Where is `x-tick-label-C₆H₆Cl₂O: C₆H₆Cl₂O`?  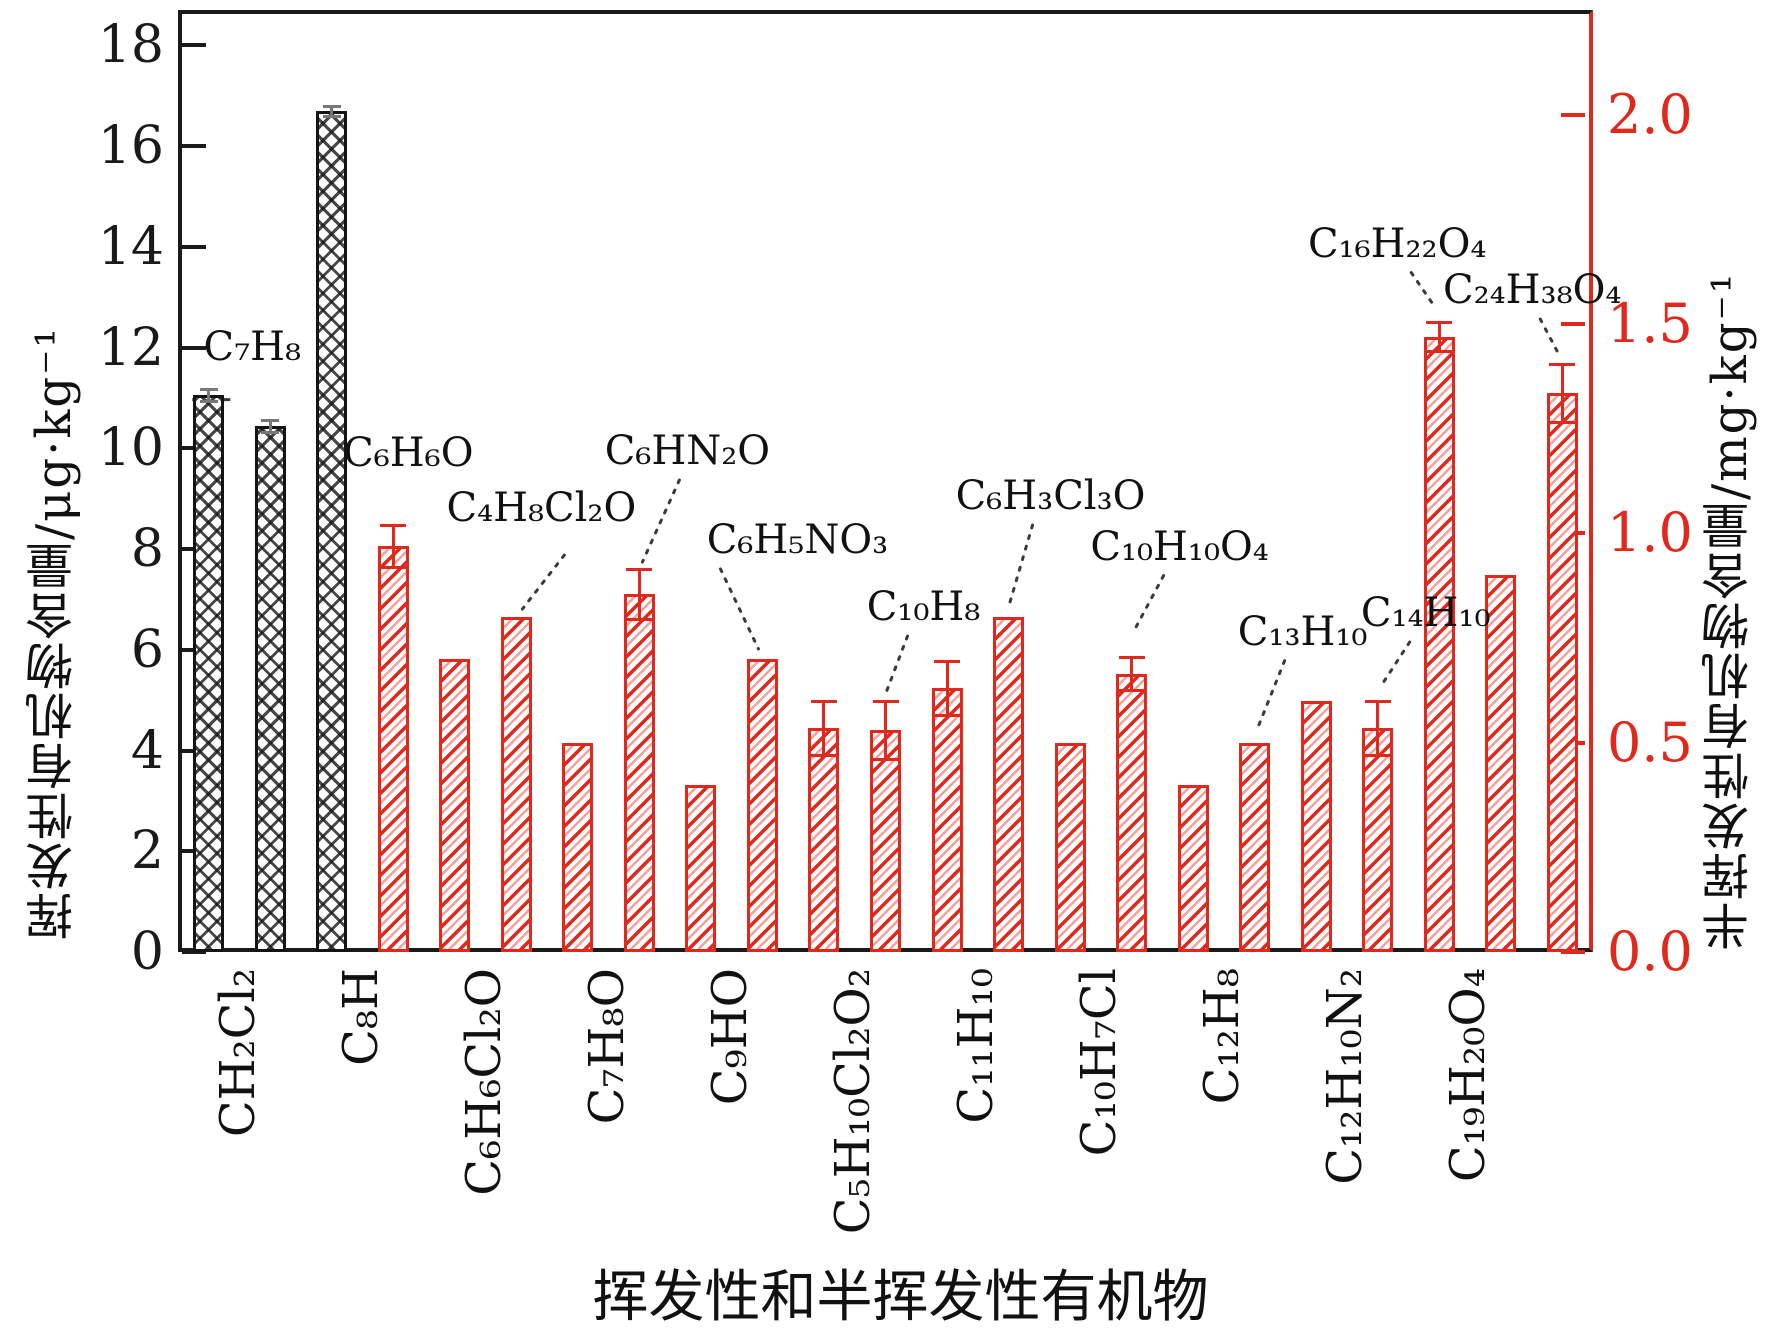 x-tick-label-C₆H₆Cl₂O: C₆H₆Cl₂O is located at coordinates (483, 1082).